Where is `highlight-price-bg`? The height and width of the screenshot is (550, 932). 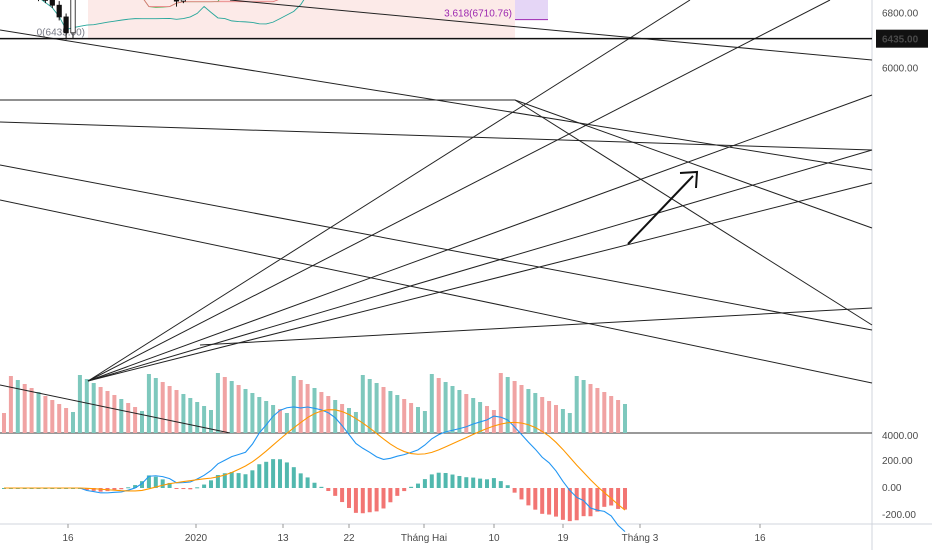 highlight-price-bg is located at coordinates (902, 38).